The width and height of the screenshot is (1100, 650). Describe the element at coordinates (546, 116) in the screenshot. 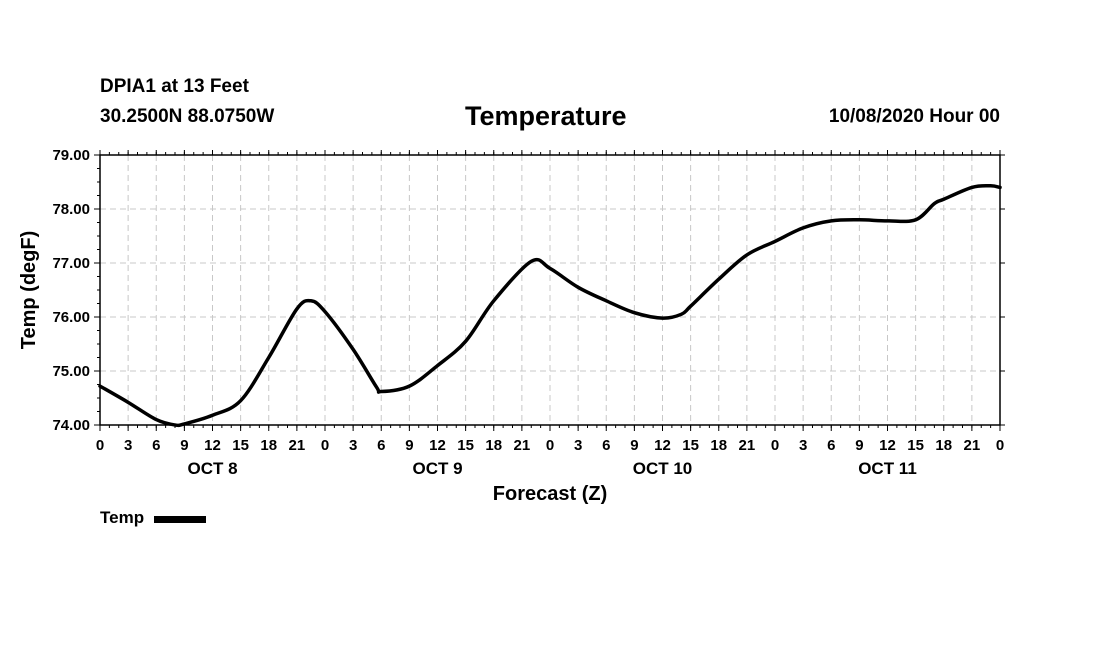

I see `chart-title: Temperature` at that location.